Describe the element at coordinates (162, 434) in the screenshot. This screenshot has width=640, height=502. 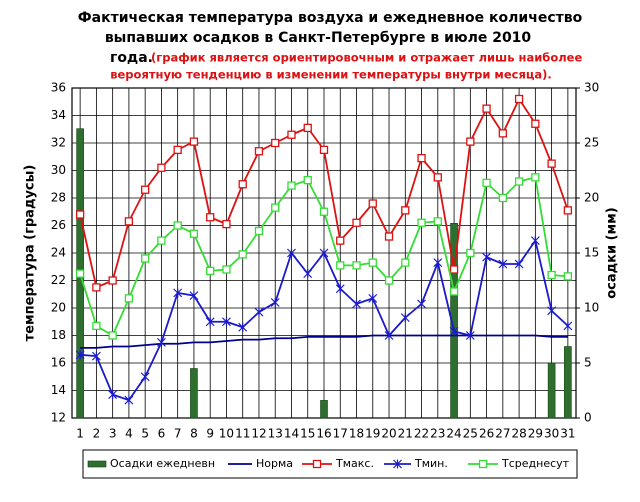
I see `x-tick-label: 6` at that location.